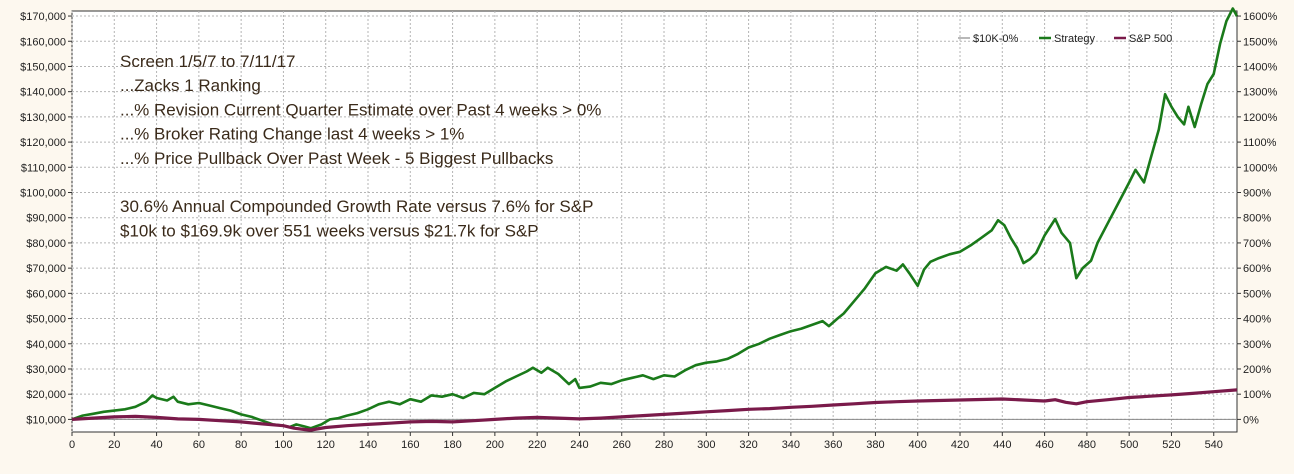  What do you see at coordinates (1087, 445) in the screenshot?
I see `x-tick-label: 480` at bounding box center [1087, 445].